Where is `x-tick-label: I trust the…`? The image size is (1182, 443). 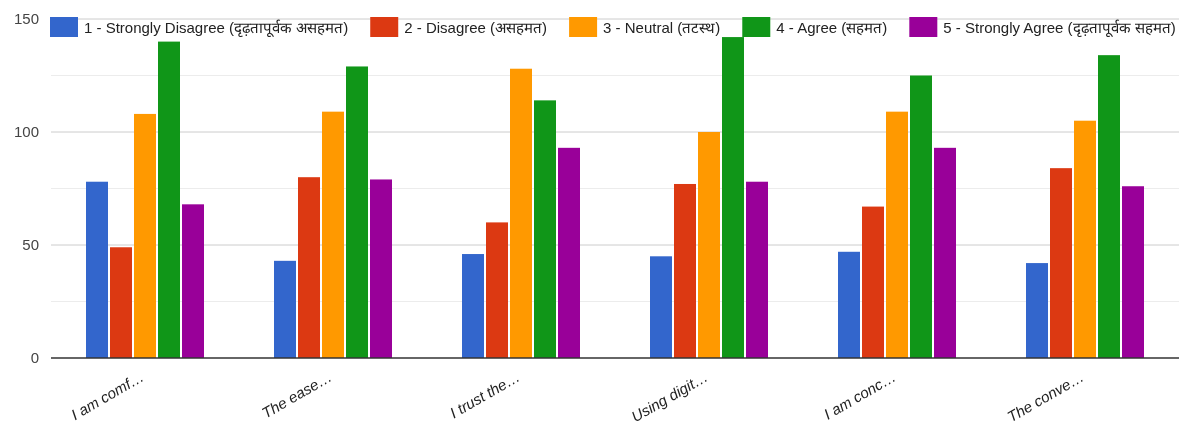 x-tick-label: I trust the… is located at coordinates (484, 394).